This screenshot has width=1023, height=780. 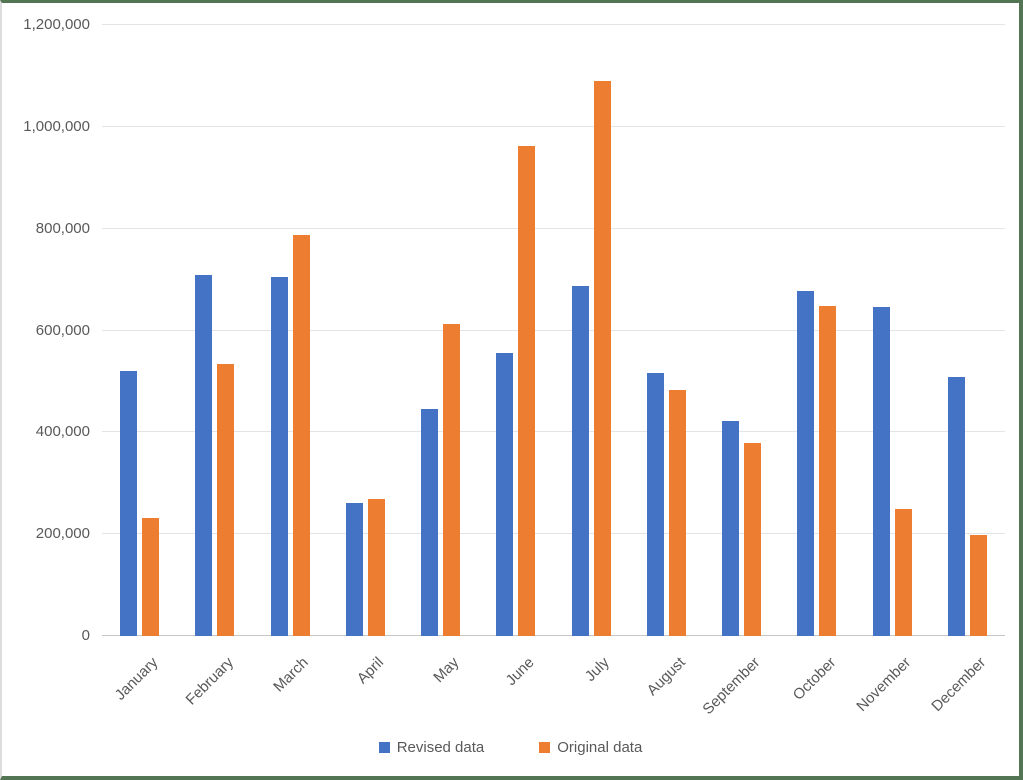 I want to click on legend-label-revised-data: Revised data, so click(x=440, y=747).